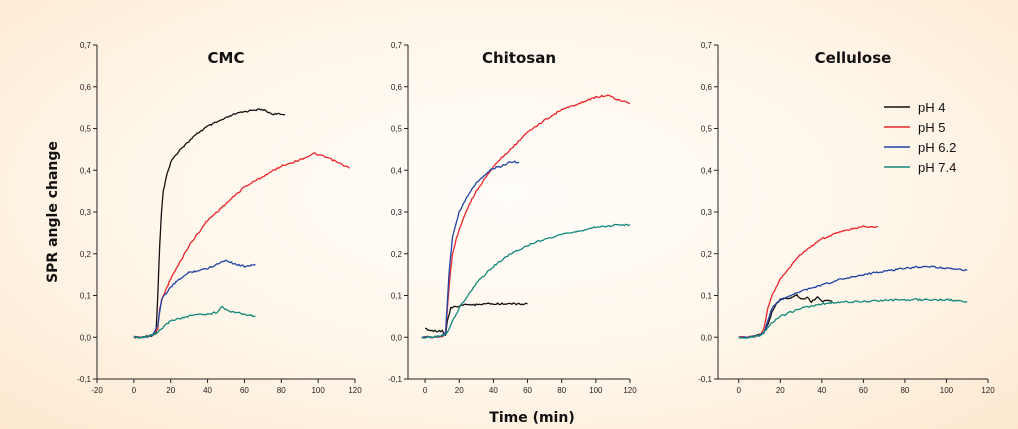 The height and width of the screenshot is (429, 1018). Describe the element at coordinates (937, 167) in the screenshot. I see `legend-label-ph-7-4: pH 7.4` at that location.